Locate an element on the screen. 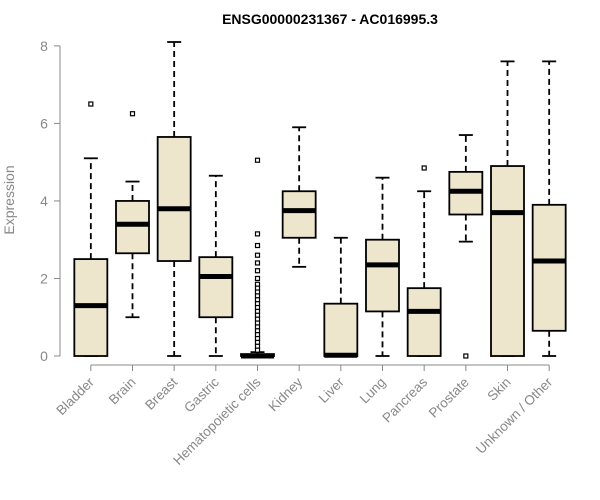 The height and width of the screenshot is (500, 600). x-tick-label: Lung is located at coordinates (373, 391).